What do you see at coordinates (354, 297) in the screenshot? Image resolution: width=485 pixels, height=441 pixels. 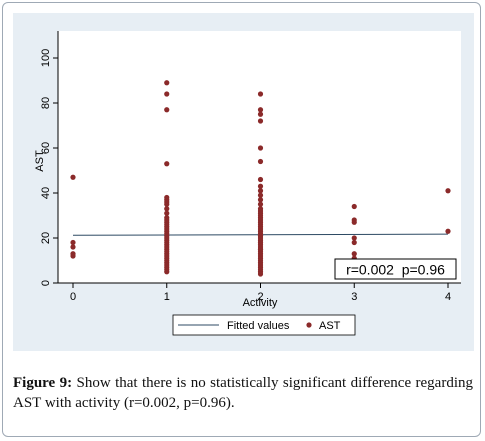 I see `x-tick-label: 3` at bounding box center [354, 297].